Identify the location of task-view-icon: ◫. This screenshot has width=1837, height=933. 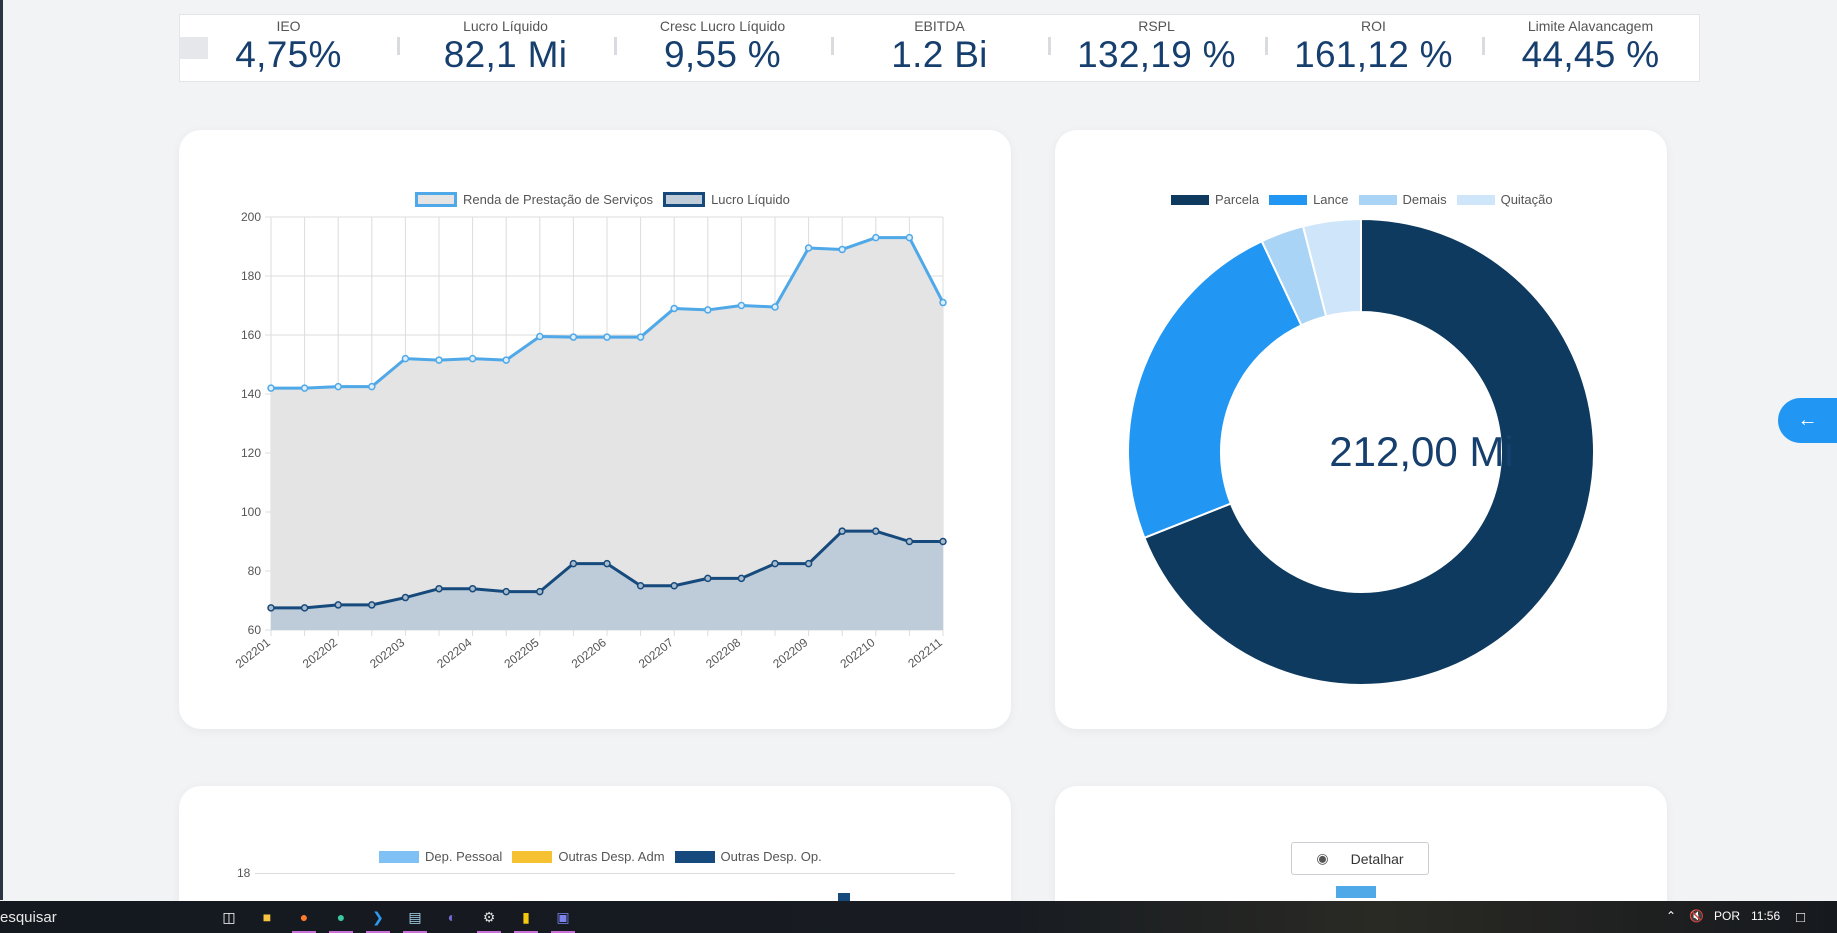
(229, 916).